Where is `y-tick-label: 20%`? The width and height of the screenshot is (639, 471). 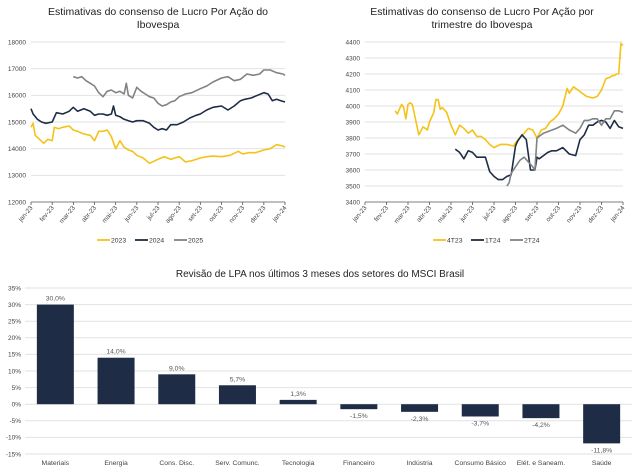
y-tick-label: 20% is located at coordinates (14, 338).